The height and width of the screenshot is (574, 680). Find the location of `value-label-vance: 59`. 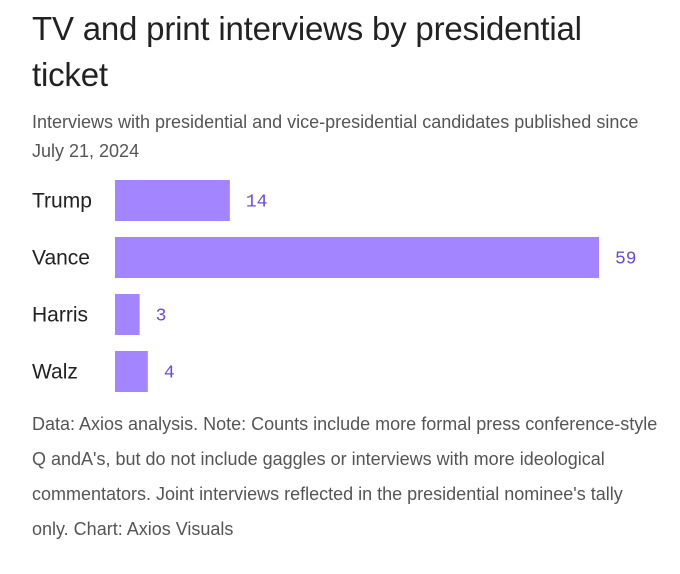

value-label-vance: 59 is located at coordinates (626, 260).